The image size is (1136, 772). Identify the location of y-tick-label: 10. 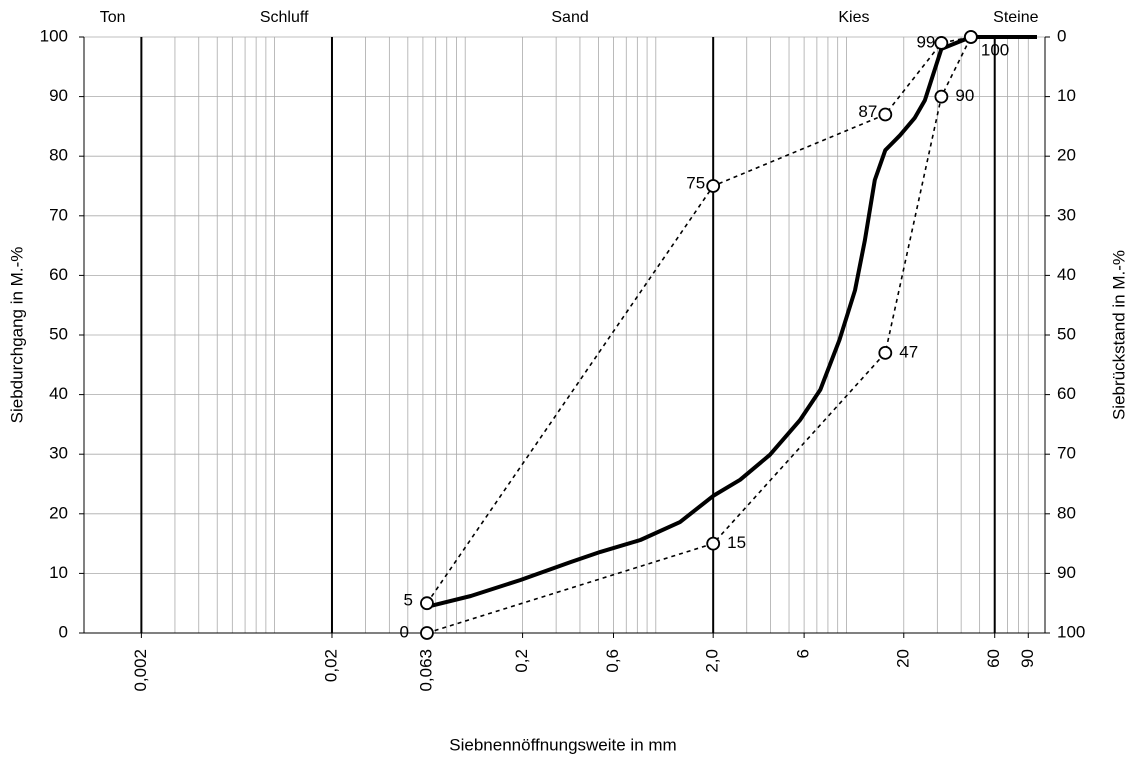
(58, 572).